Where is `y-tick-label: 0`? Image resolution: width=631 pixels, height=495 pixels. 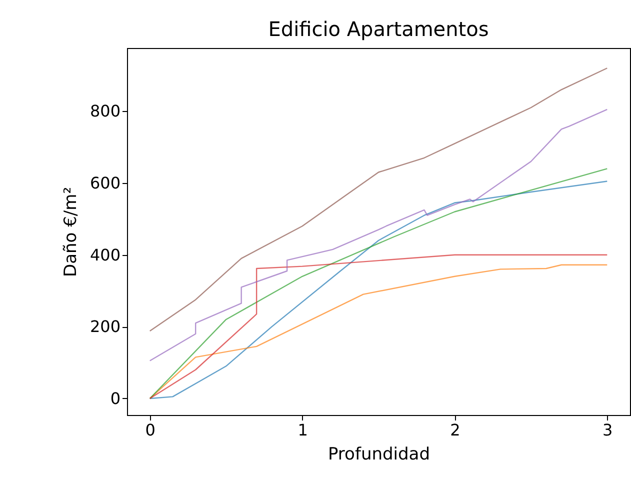 y-tick-label: 0 is located at coordinates (115, 398).